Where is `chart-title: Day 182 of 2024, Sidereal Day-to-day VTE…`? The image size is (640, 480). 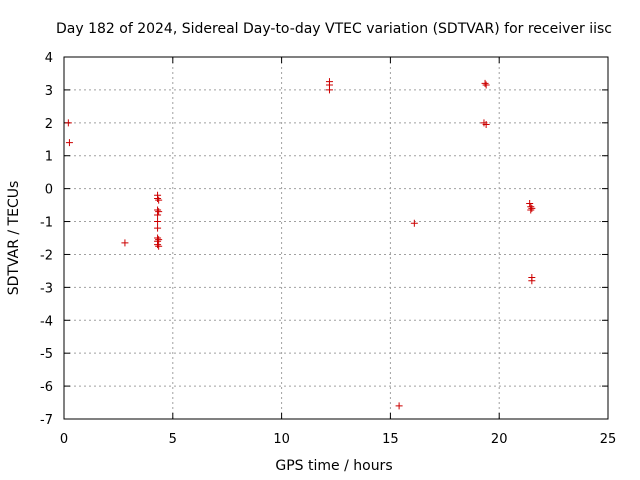
chart-title: Day 182 of 2024, Sidereal Day-to-day VTE… is located at coordinates (334, 29).